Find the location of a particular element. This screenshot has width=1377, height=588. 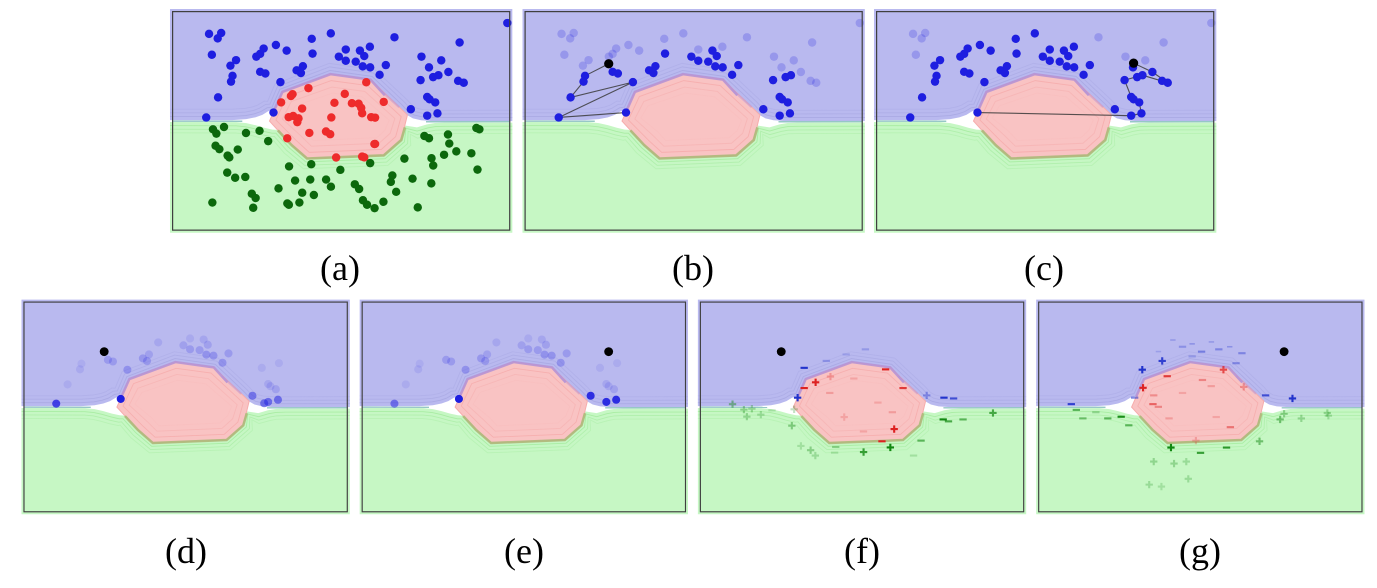

svg-text: (g) is located at coordinates (1200, 551).